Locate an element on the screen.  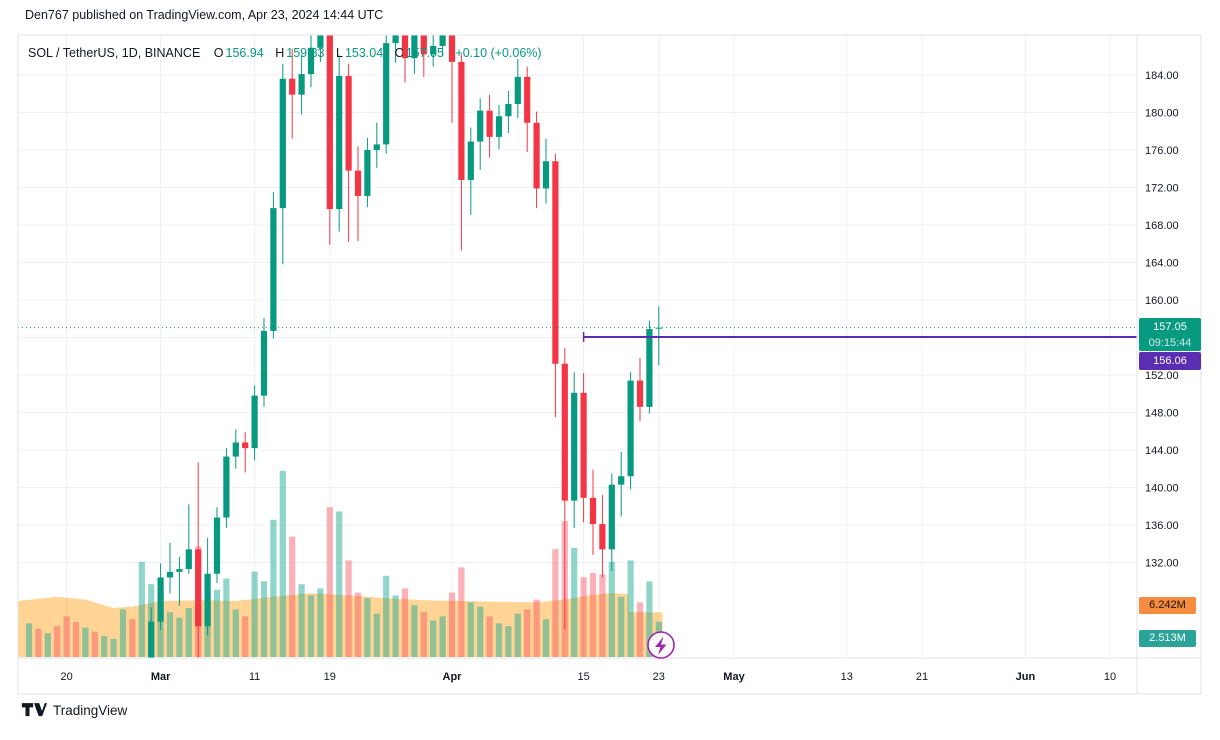
time-axis-label: 20 is located at coordinates (66, 677).